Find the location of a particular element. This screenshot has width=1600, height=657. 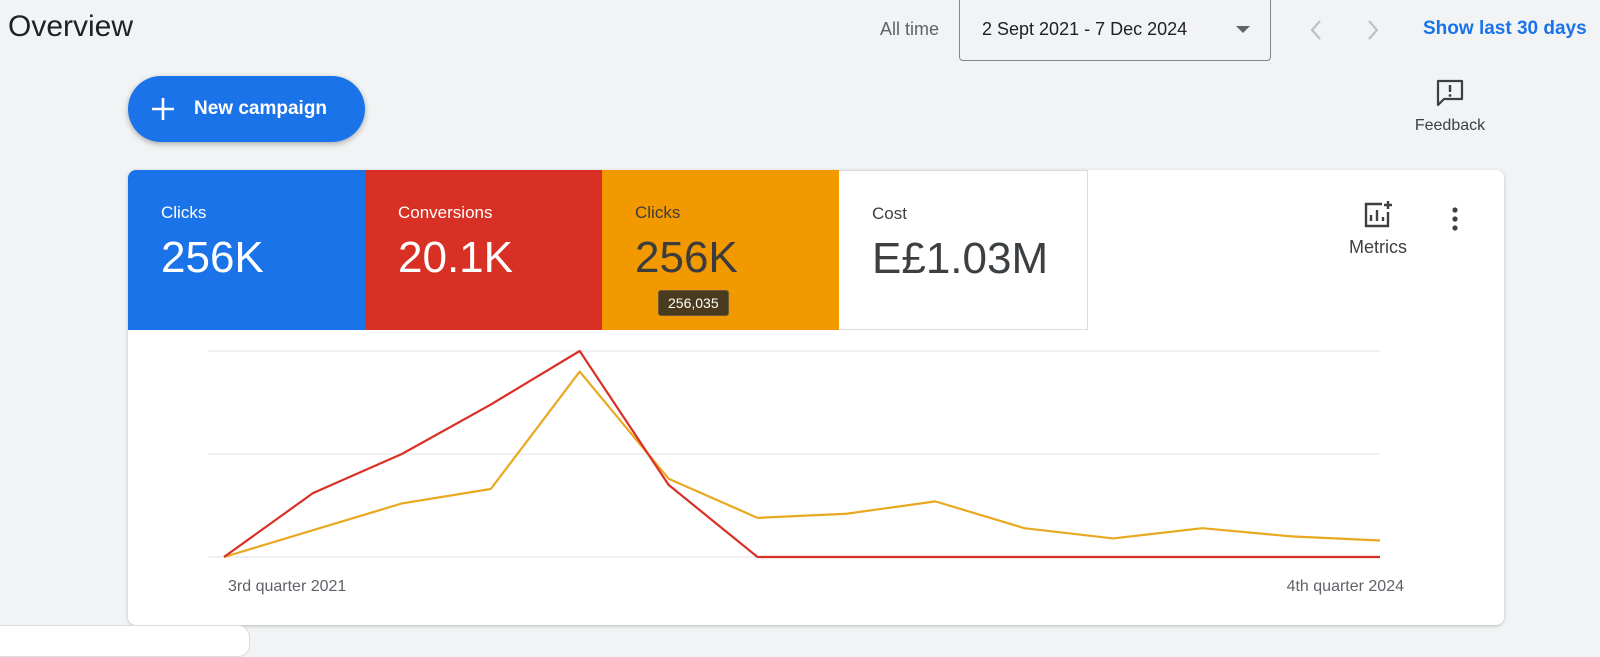

metric-tile-cost: Cost E£1.03M is located at coordinates (963, 250).